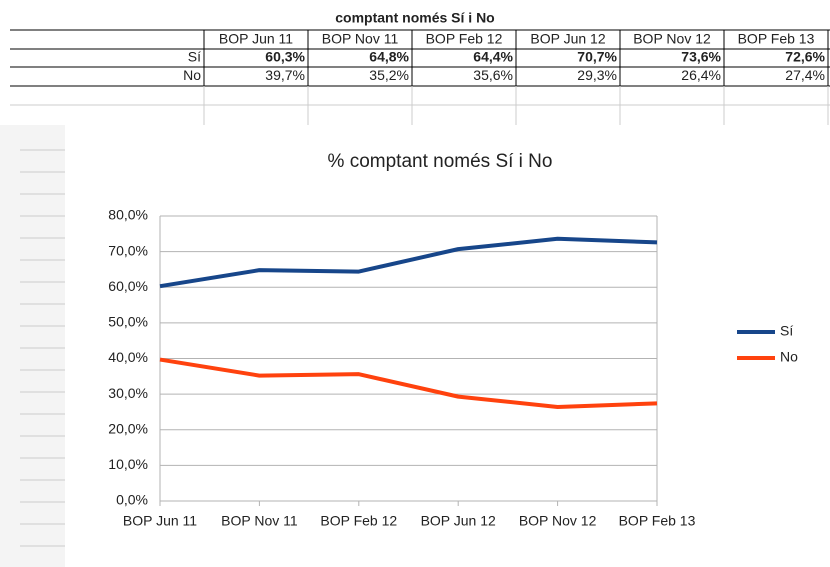  I want to click on column-header: BOP Nov 11, so click(360, 39).